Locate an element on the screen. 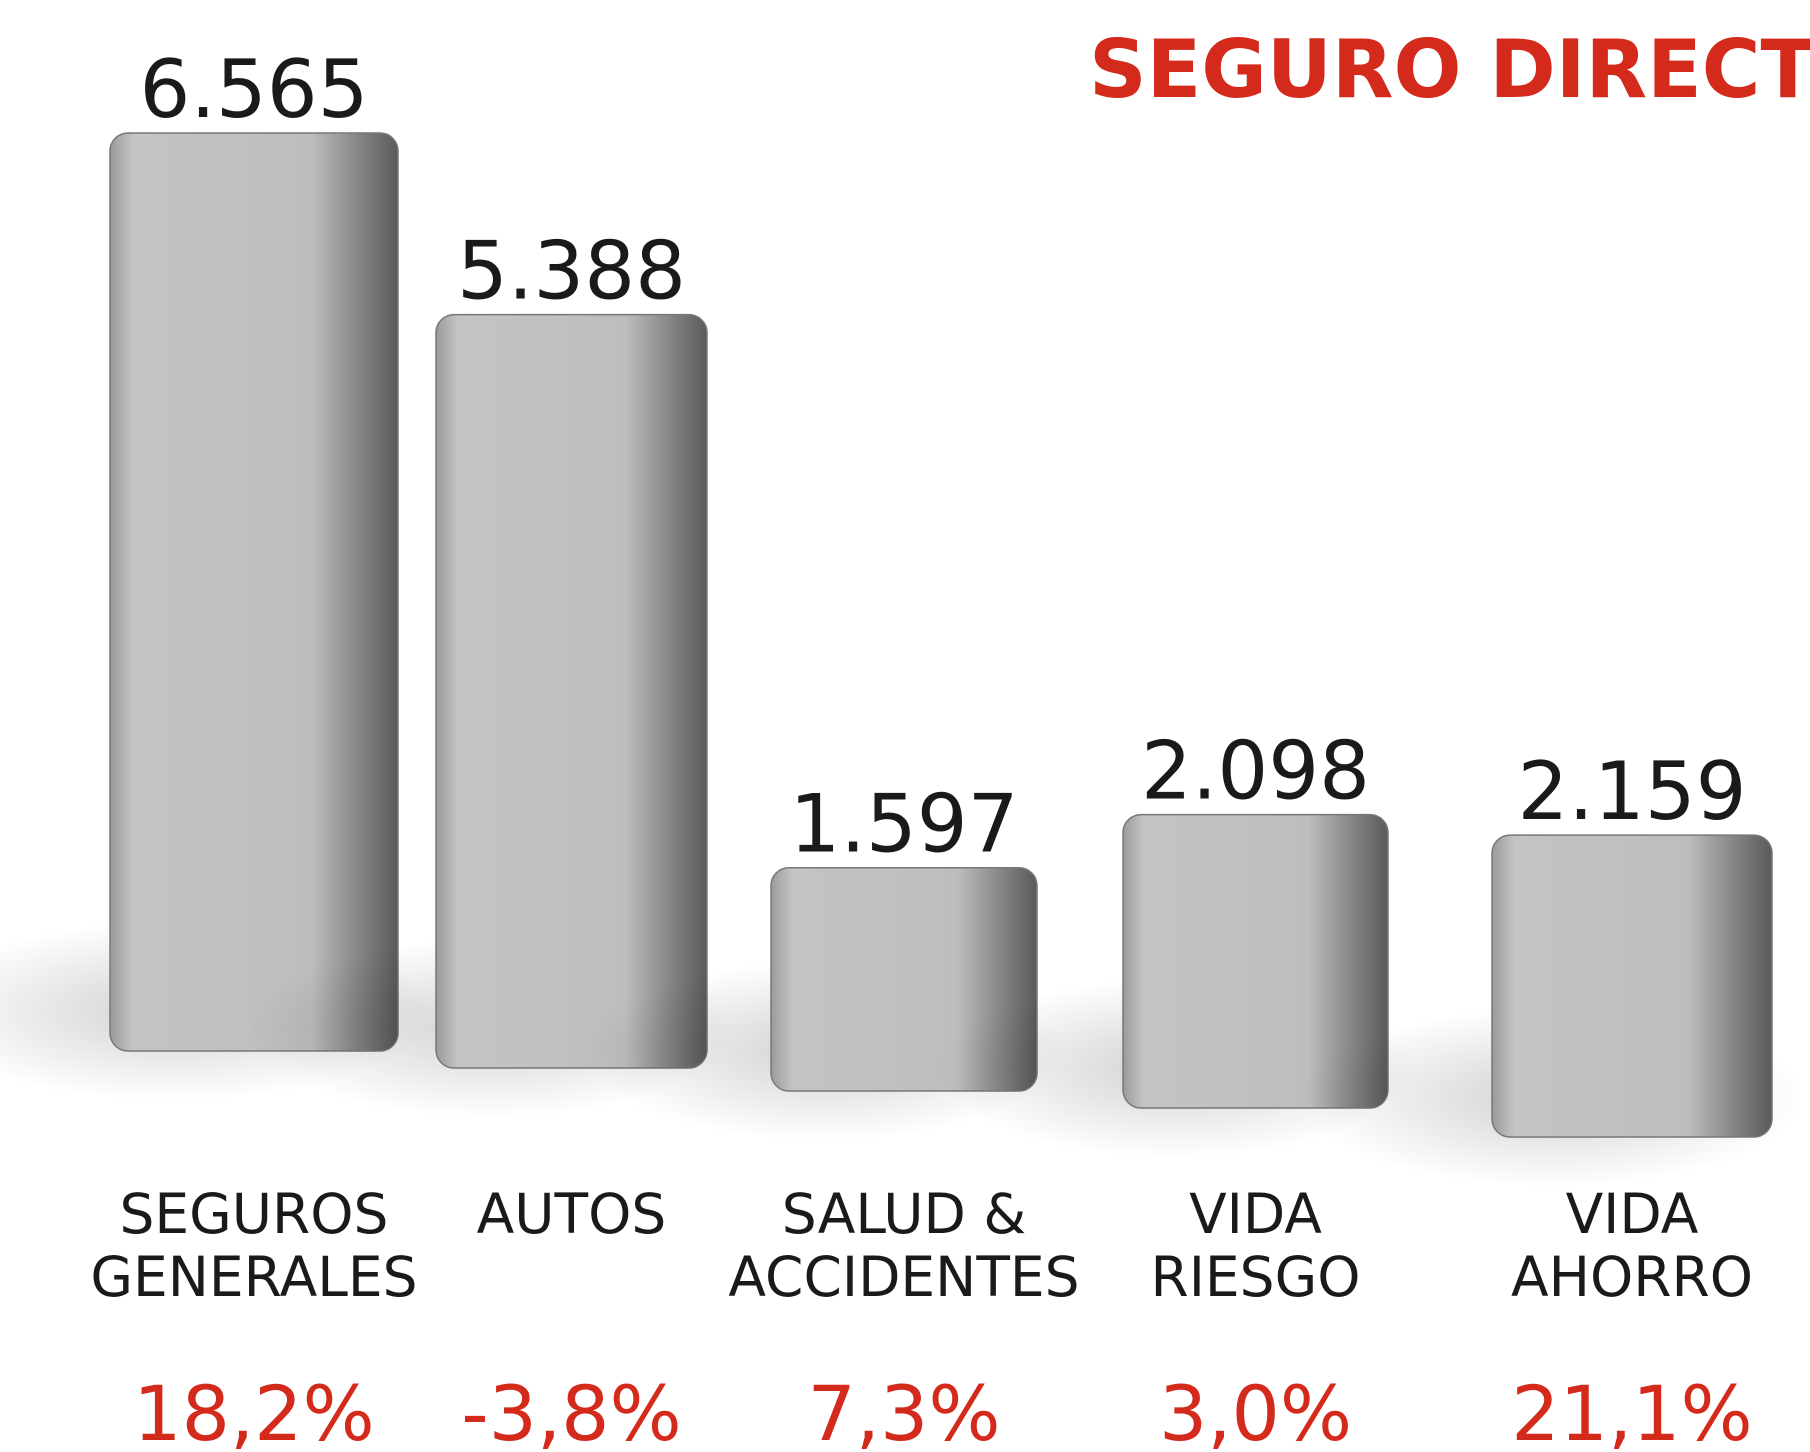 The width and height of the screenshot is (1810, 1452). category-label: ACCIDENTES is located at coordinates (903, 1277).